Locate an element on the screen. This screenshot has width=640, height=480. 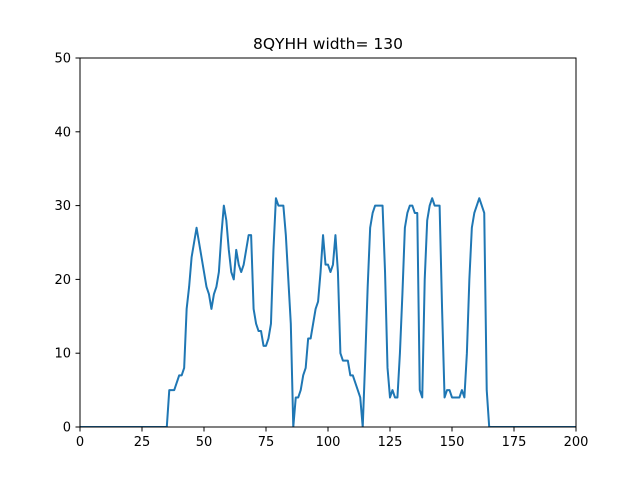
chart-title: 8QYHH width= 130 is located at coordinates (328, 44).